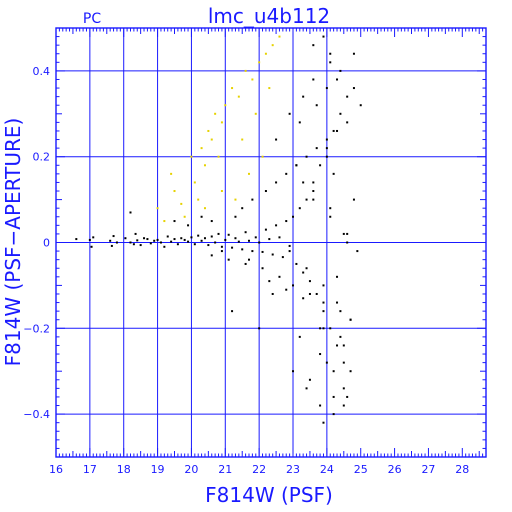  I want to click on y-tick-label: −0.4, so click(36, 414).